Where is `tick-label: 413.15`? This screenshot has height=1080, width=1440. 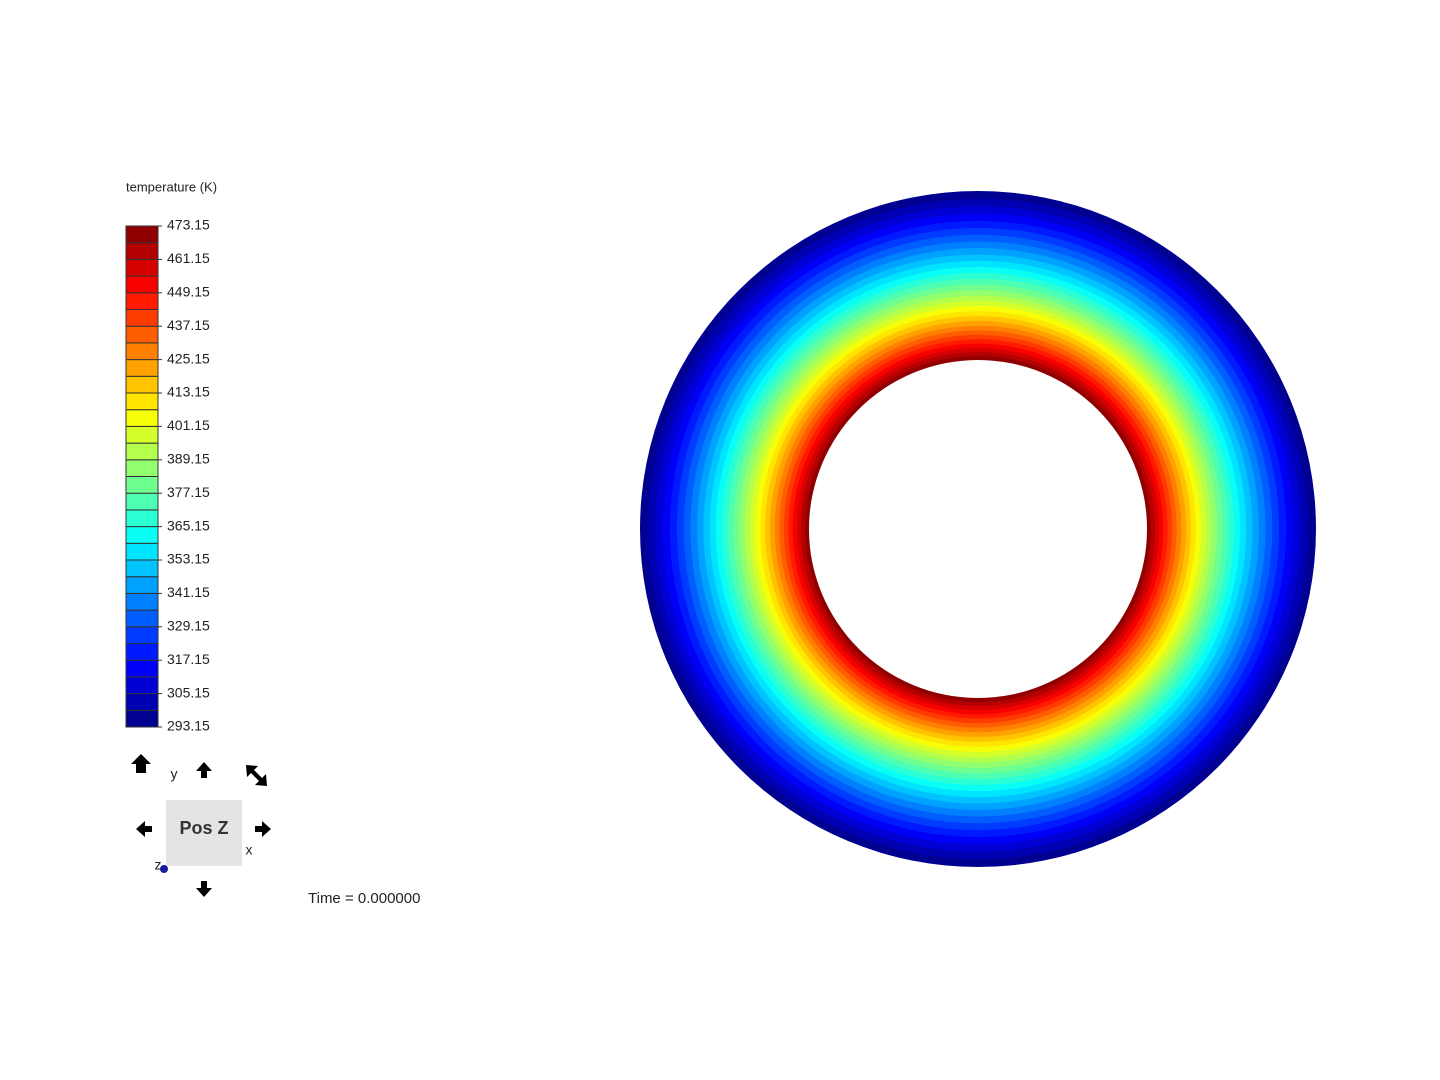 tick-label: 413.15 is located at coordinates (188, 392).